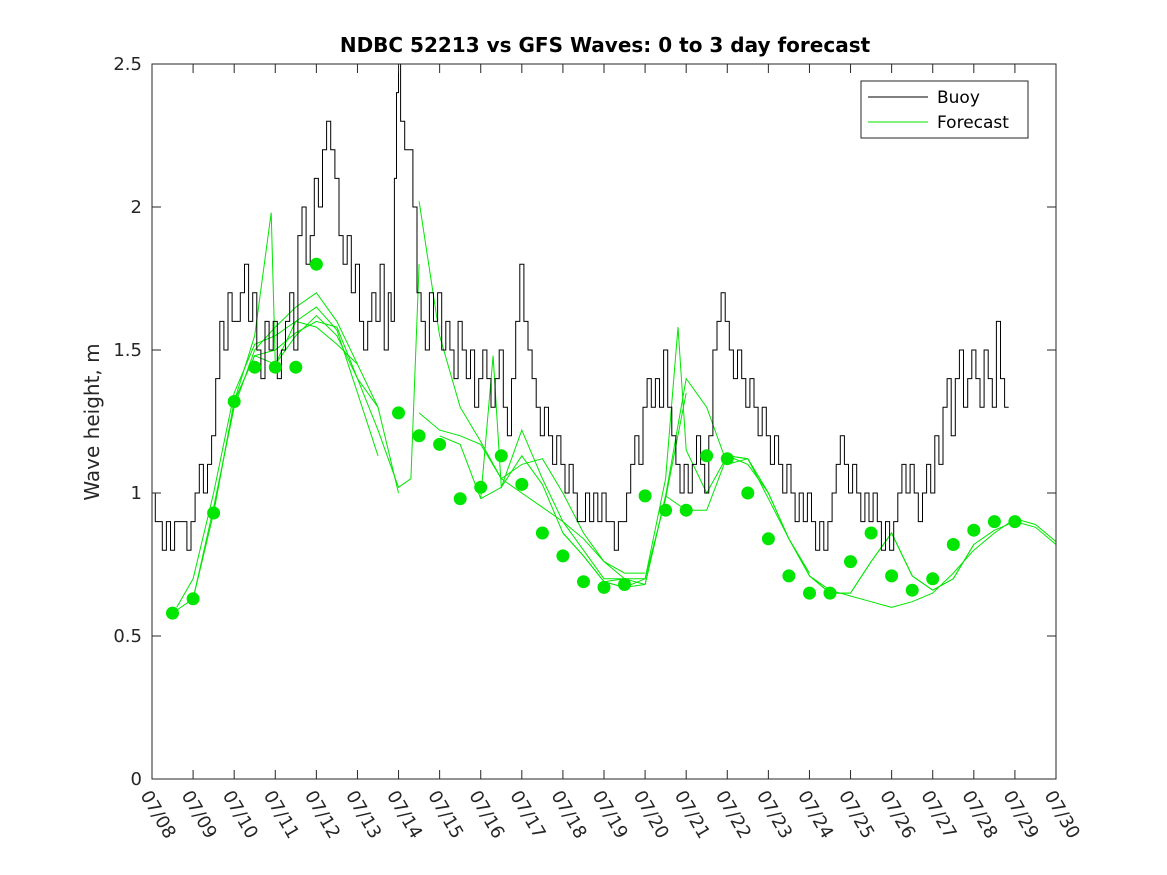 This screenshot has height=875, width=1167. Describe the element at coordinates (404, 814) in the screenshot. I see `x-tick-label: 07/14` at that location.